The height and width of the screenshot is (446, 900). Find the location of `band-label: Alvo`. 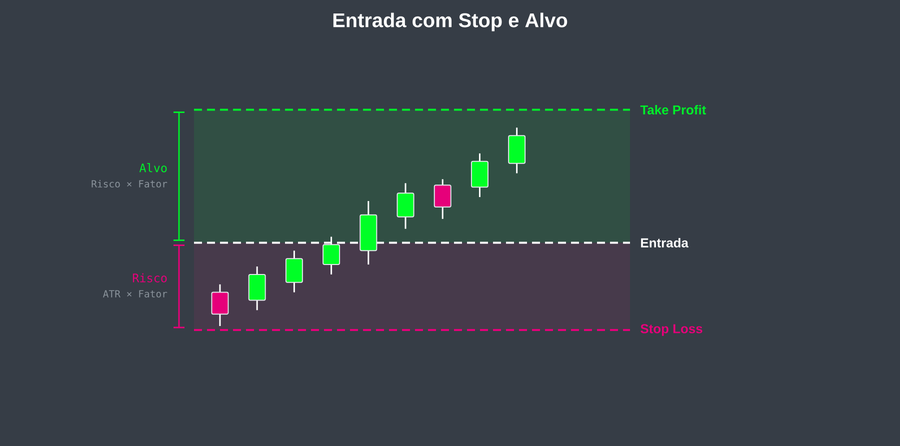

band-label: Alvo is located at coordinates (153, 167).